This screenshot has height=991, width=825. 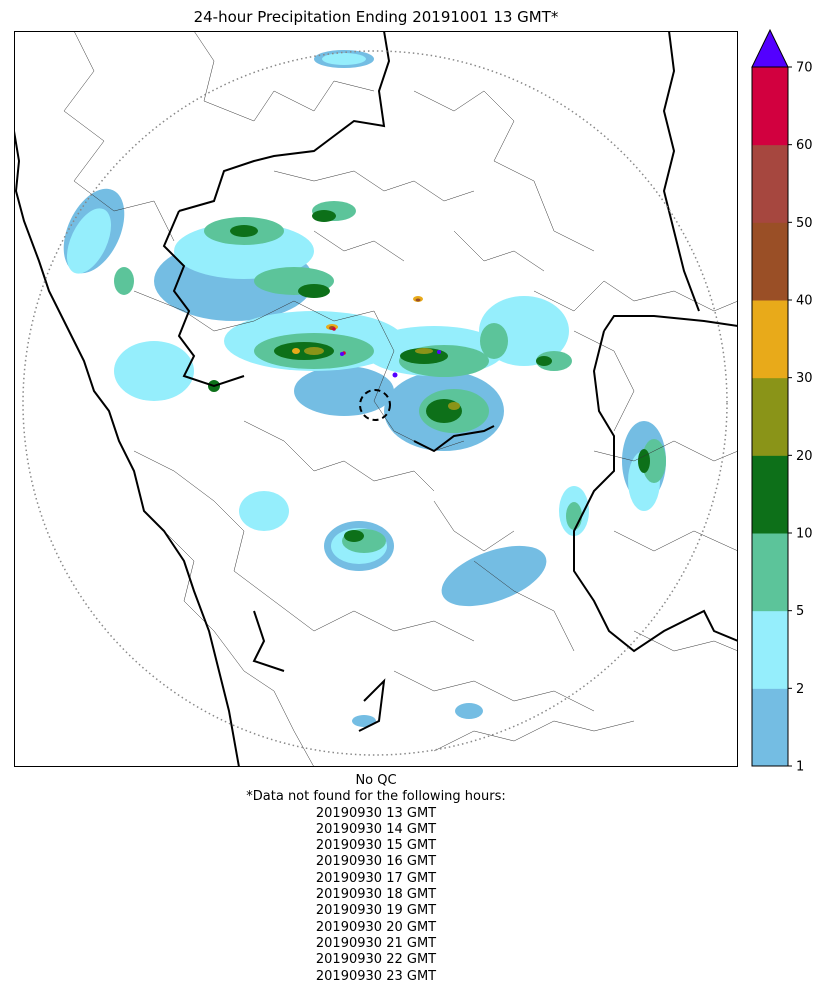 What do you see at coordinates (376, 846) in the screenshot?
I see `missing-hour: 20190930 15 GMT` at bounding box center [376, 846].